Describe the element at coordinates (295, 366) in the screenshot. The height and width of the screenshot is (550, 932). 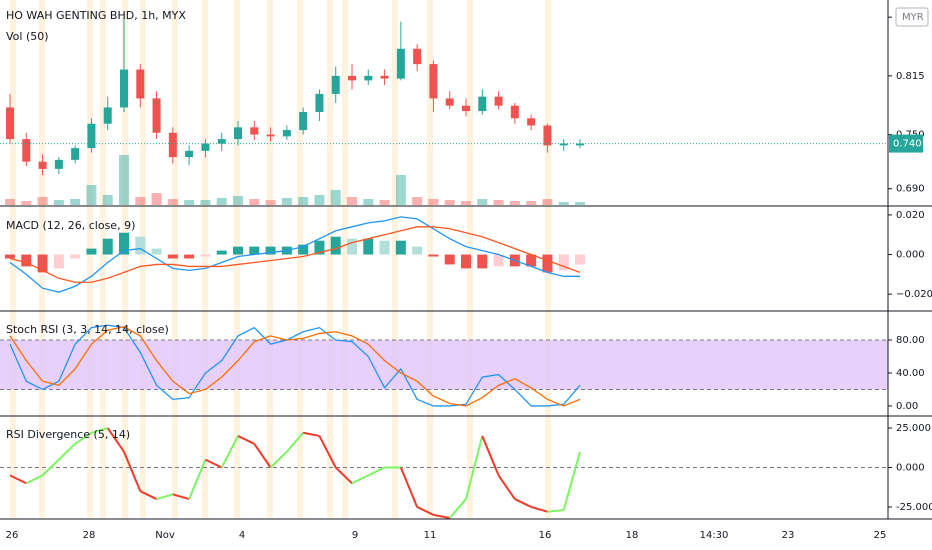
I see `stoch-d-line` at that location.